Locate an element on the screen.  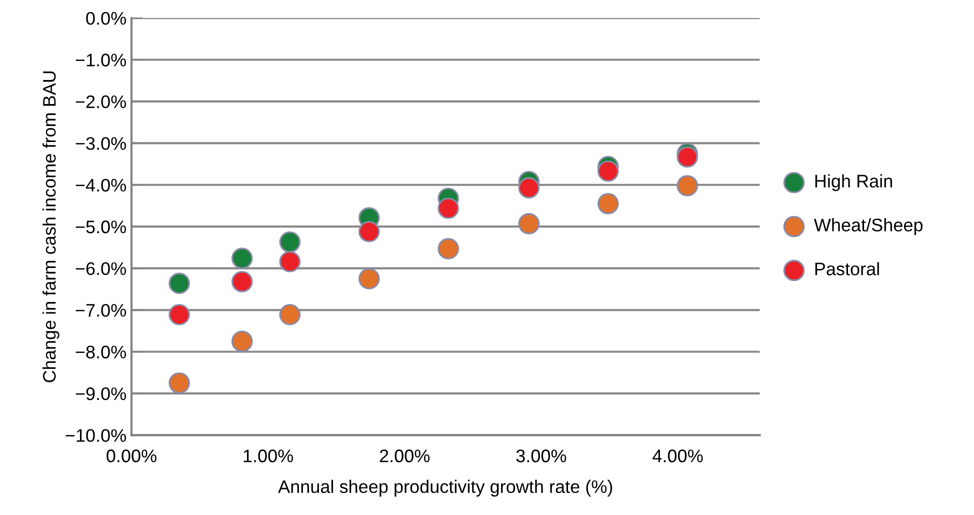
y-tick-label: −4.0% is located at coordinates (101, 185).